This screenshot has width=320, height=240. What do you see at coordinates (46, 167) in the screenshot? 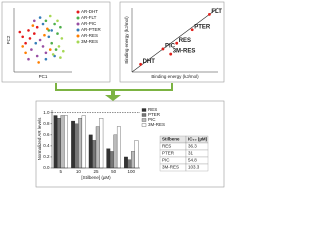
I see `y-tick-label: 0.0` at bounding box center [46, 167].